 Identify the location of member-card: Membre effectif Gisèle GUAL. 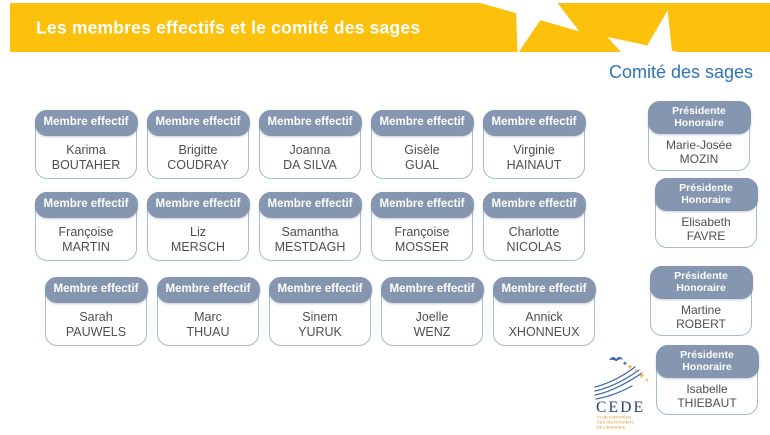
(422, 144).